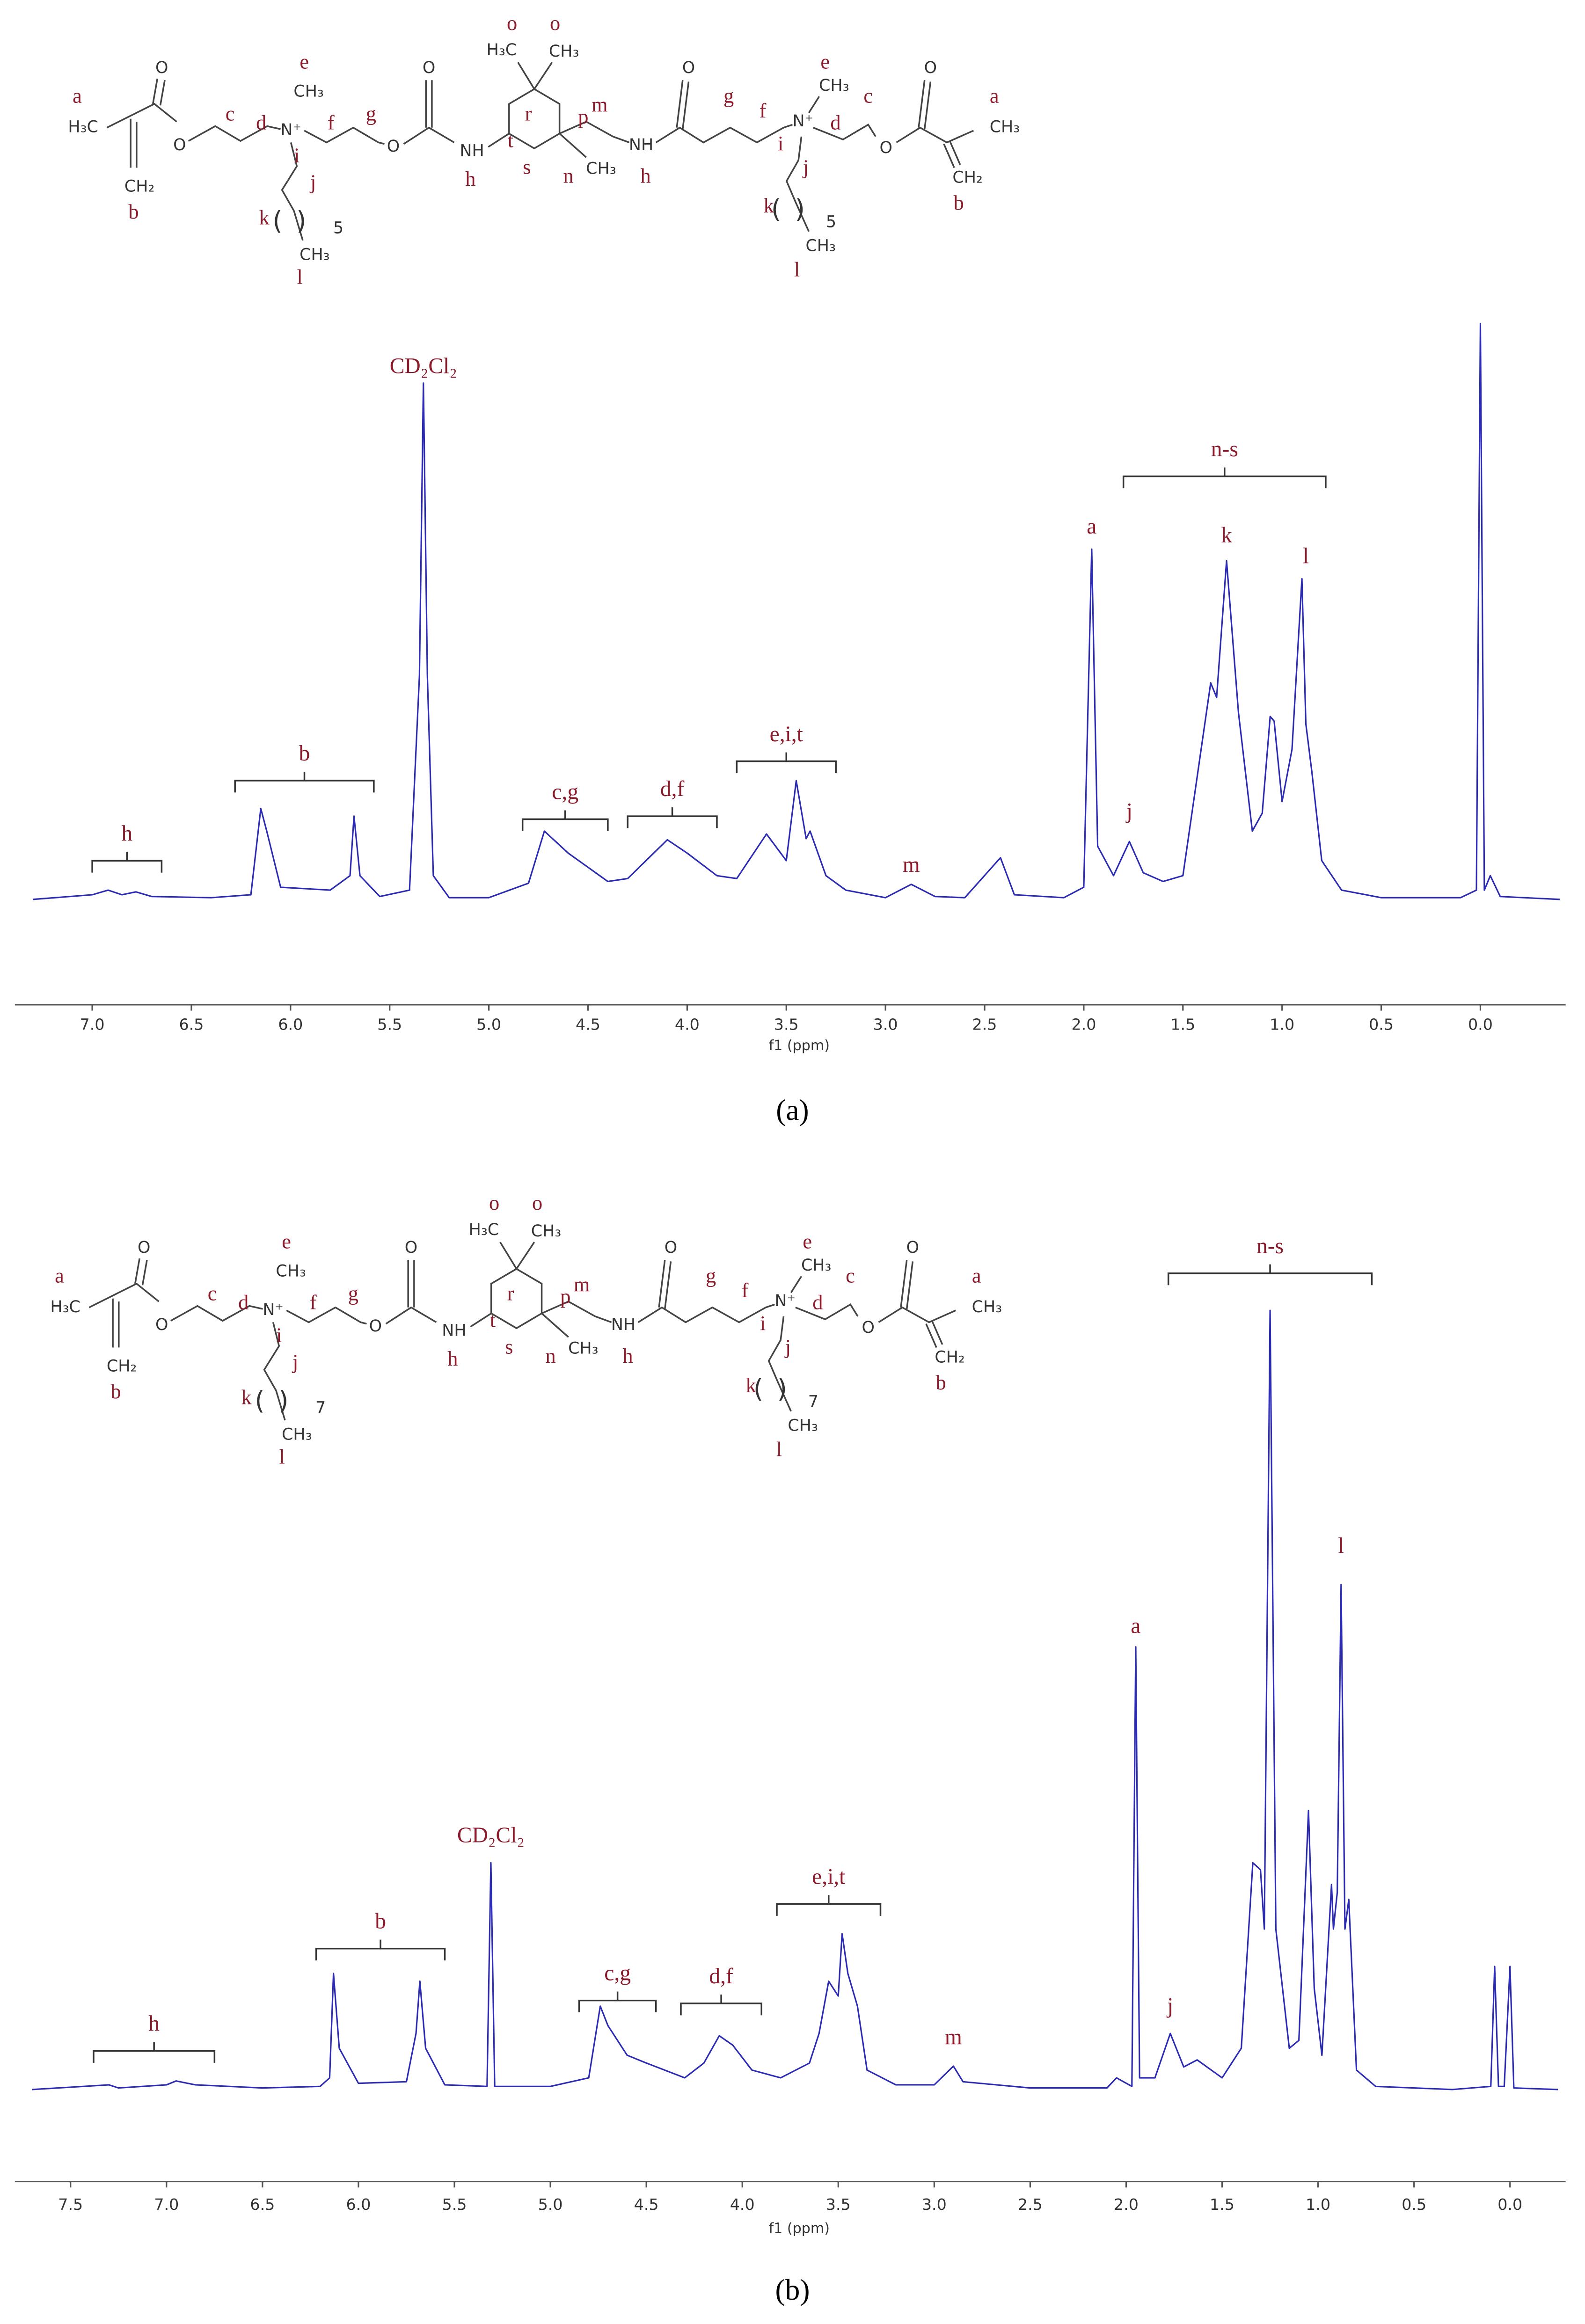 Image resolution: width=1585 pixels, height=2324 pixels. What do you see at coordinates (491, 1835) in the screenshot?
I see `peak-label: CD₂Cl₂` at bounding box center [491, 1835].